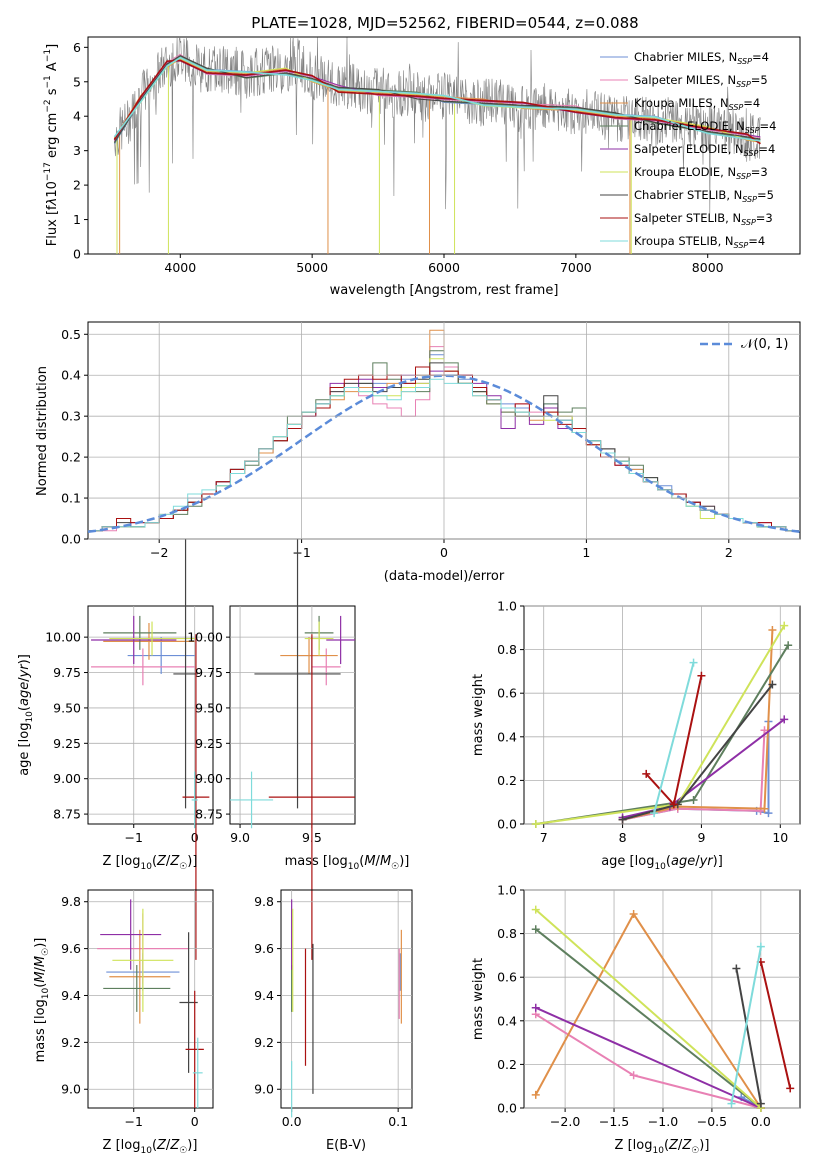 The image size is (819, 1170). Describe the element at coordinates (708, 267) in the screenshot. I see `x-tick-label: 8000` at that location.